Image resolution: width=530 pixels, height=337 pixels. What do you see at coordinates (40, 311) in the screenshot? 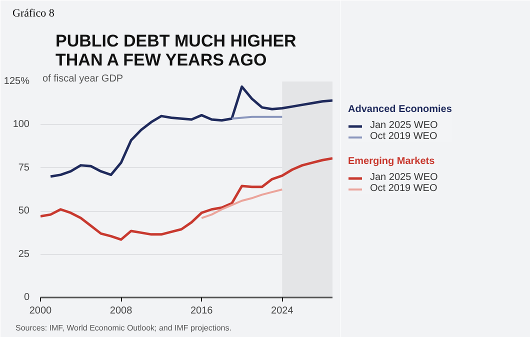
I see `x-tick-label: 2000` at bounding box center [40, 311].